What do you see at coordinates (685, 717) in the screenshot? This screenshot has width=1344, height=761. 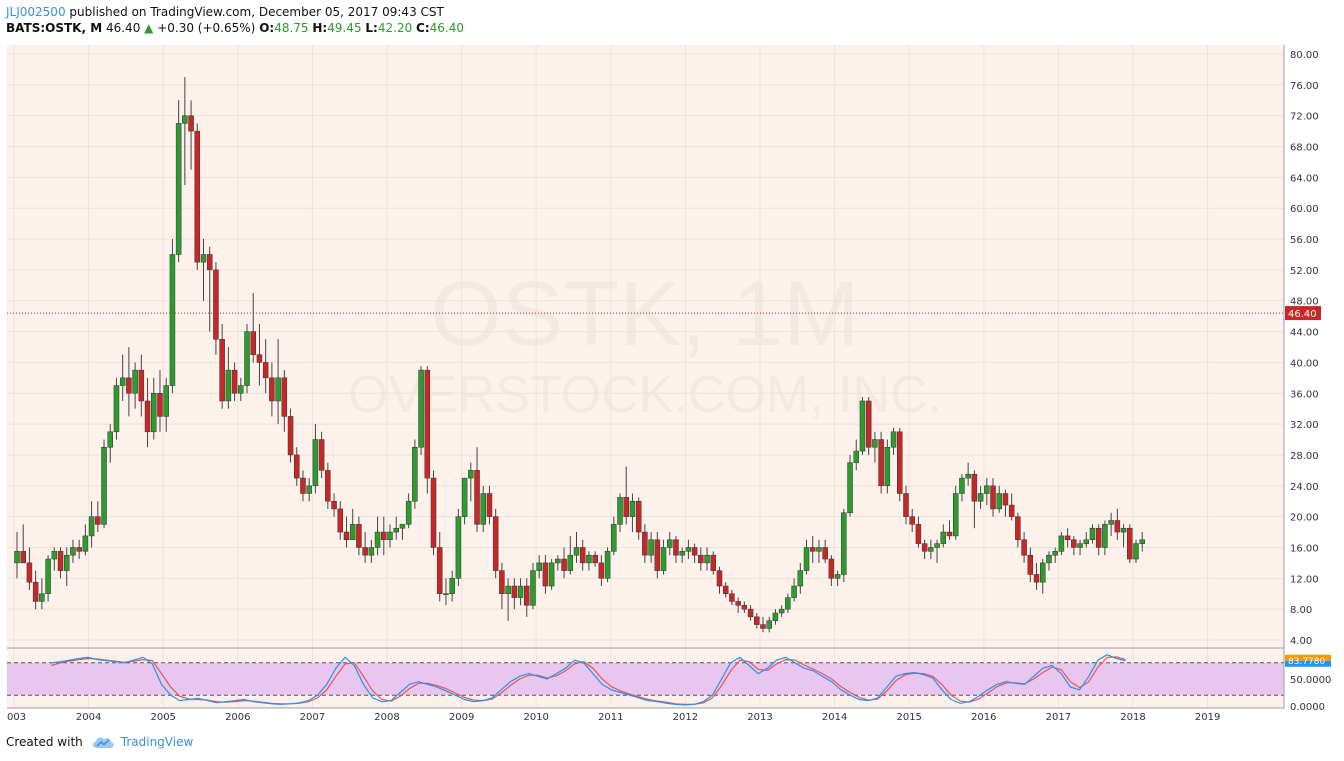 I see `time-tick-label: 2012` at bounding box center [685, 717].